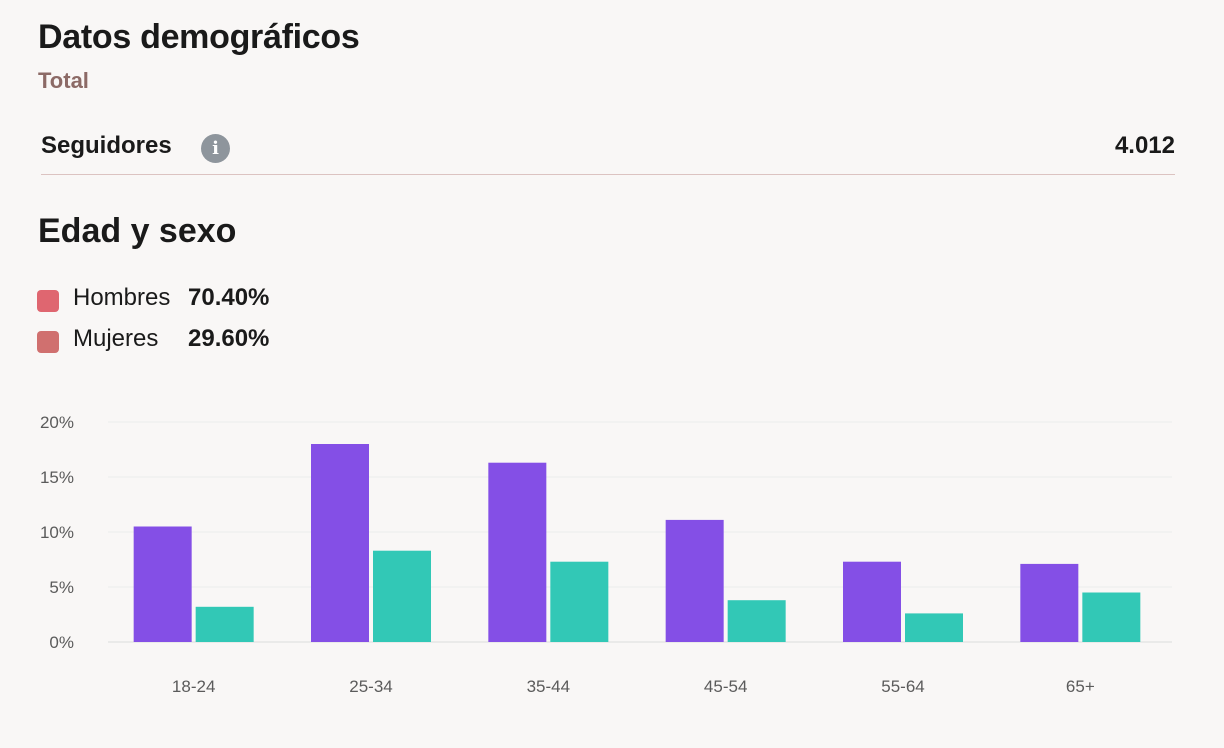 The height and width of the screenshot is (748, 1224). Describe the element at coordinates (193, 686) in the screenshot. I see `x-tick-label-18-24: 18-24` at that location.